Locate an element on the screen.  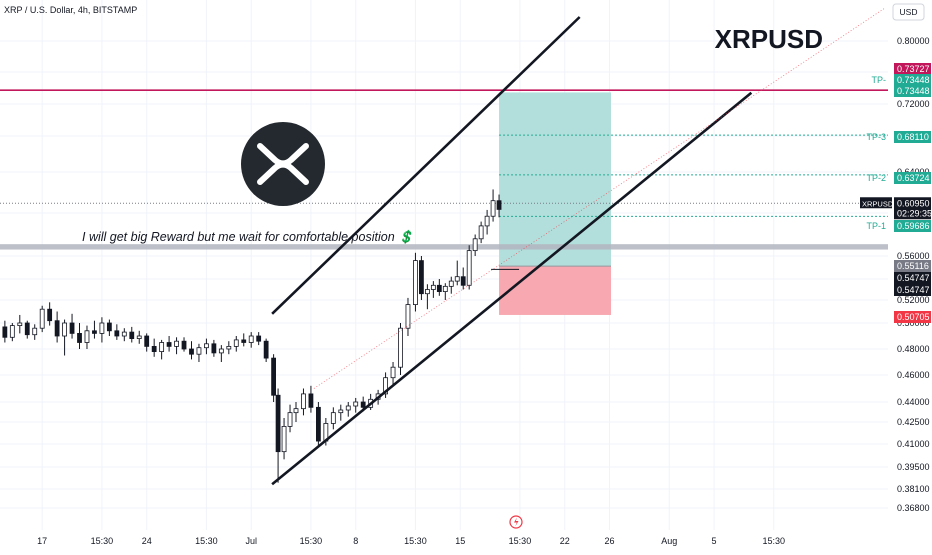
level-tag-value: 0.73727 is located at coordinates (913, 69).